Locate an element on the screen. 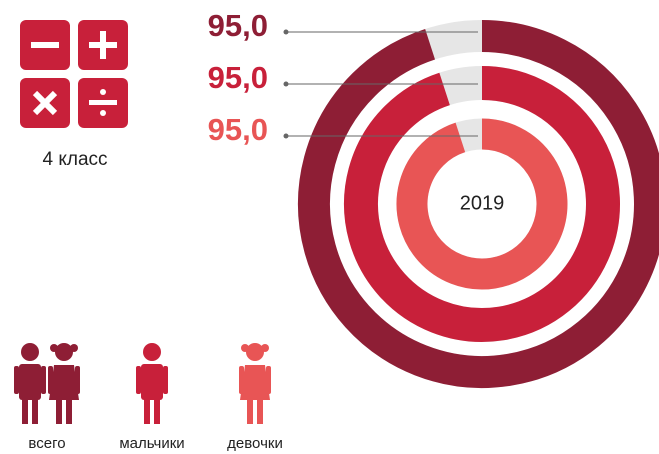 This screenshot has width=659, height=454. center-disc is located at coordinates (482, 204).